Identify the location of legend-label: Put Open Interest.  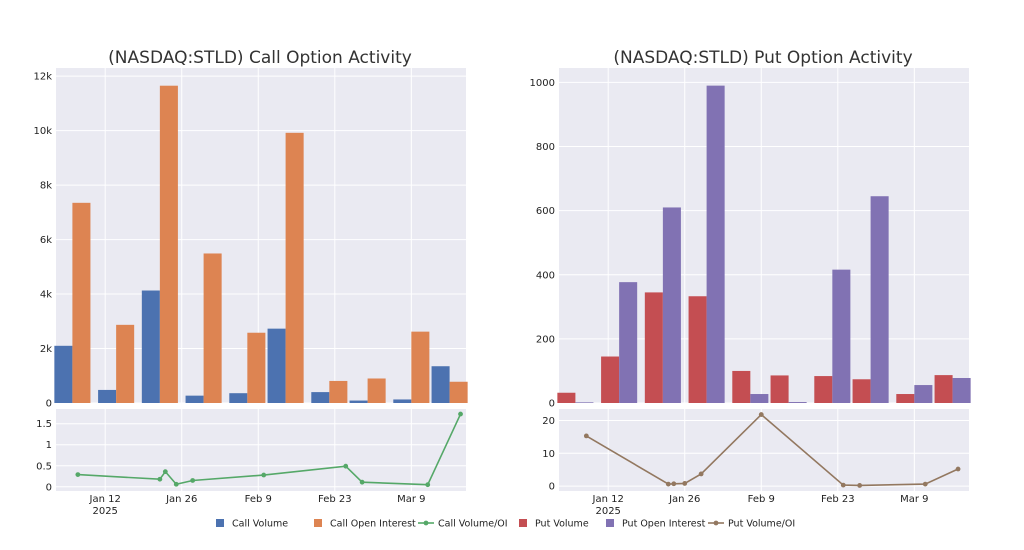
(664, 524).